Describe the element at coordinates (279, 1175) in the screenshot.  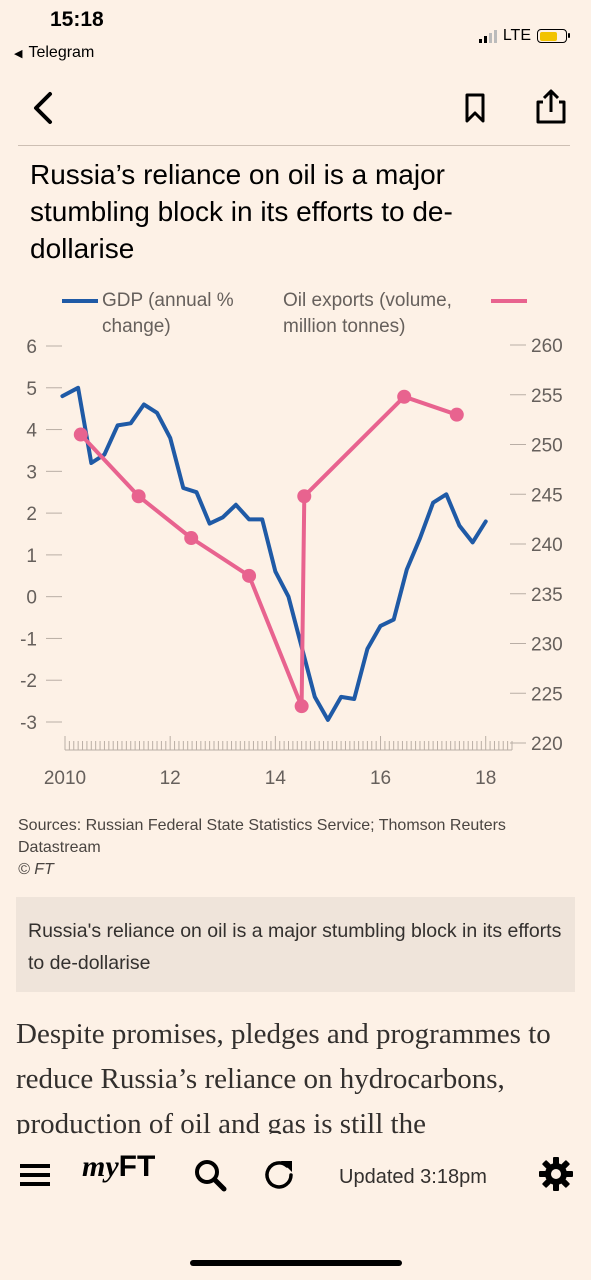
I see `refresh-icon` at that location.